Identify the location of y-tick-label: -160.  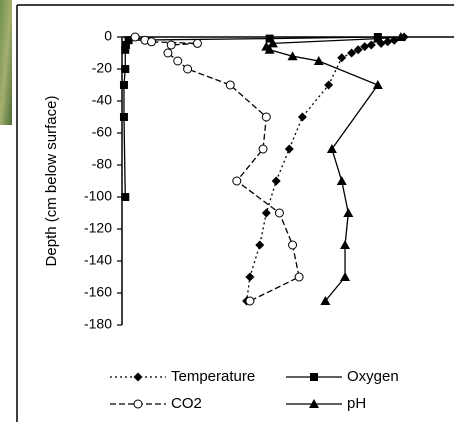
(98, 292).